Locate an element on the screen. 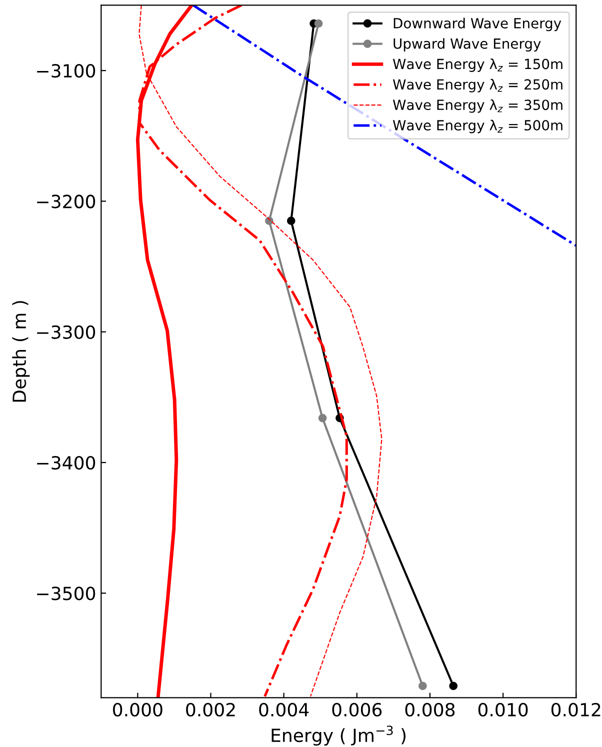  y-axis-title: Depth ( m ) is located at coordinates (21, 351).